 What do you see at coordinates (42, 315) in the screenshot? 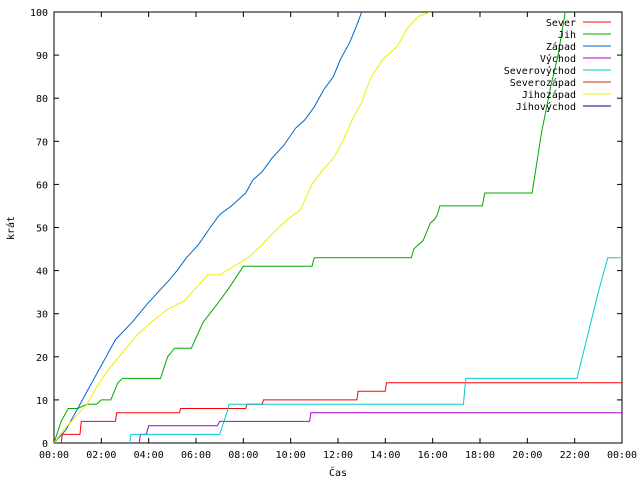
I see `y-tick-label: 30` at bounding box center [42, 315].